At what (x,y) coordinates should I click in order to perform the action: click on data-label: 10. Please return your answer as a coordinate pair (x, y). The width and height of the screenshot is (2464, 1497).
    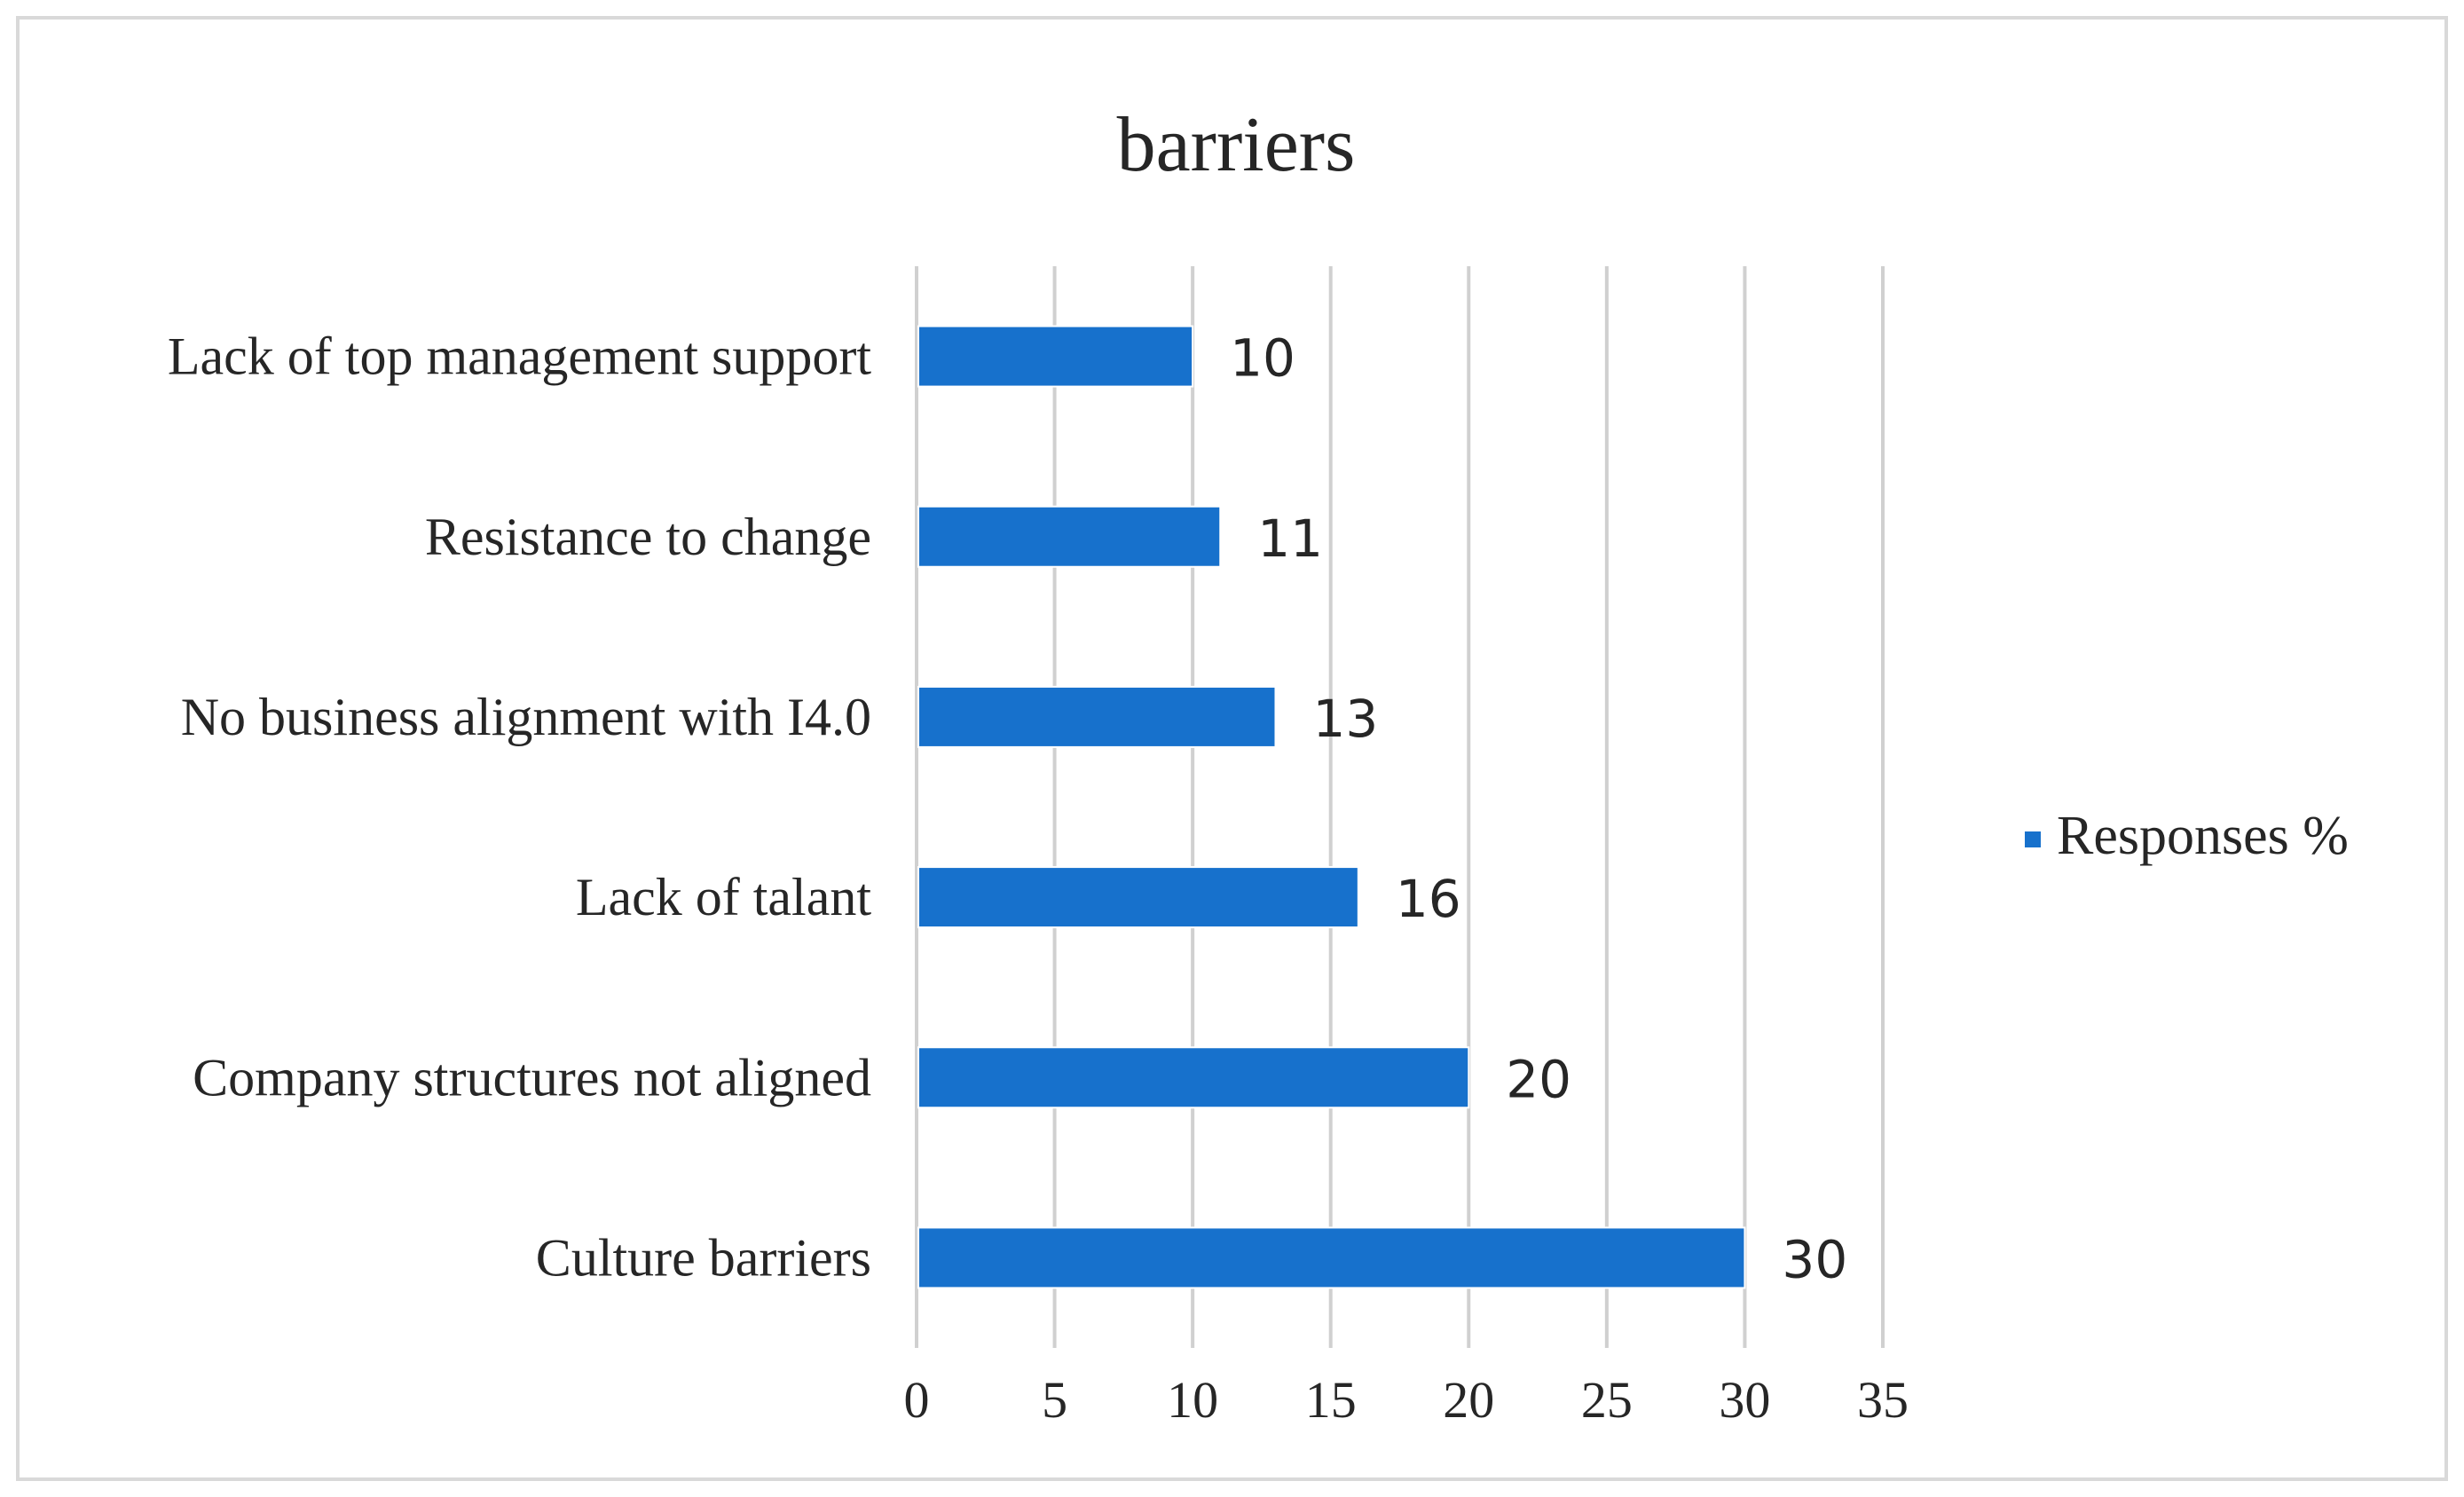
    Looking at the image, I should click on (1262, 358).